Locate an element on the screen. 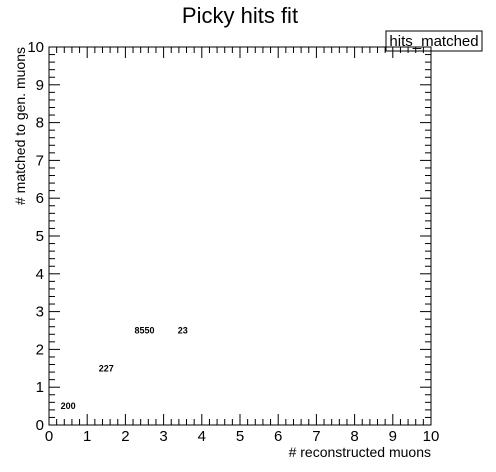  y-axis-tick-labels: 0 1 2 3 4 5 6 7 8 9 10 is located at coordinates (35, 236).